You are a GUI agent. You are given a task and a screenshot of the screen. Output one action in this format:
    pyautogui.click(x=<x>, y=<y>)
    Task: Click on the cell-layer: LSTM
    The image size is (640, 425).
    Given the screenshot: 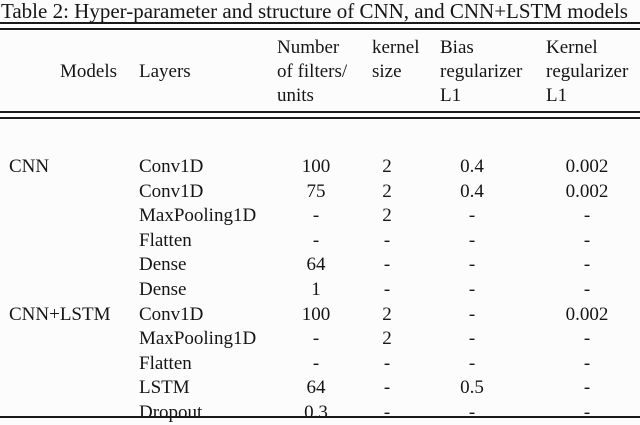 What is the action you would take?
    pyautogui.click(x=164, y=388)
    